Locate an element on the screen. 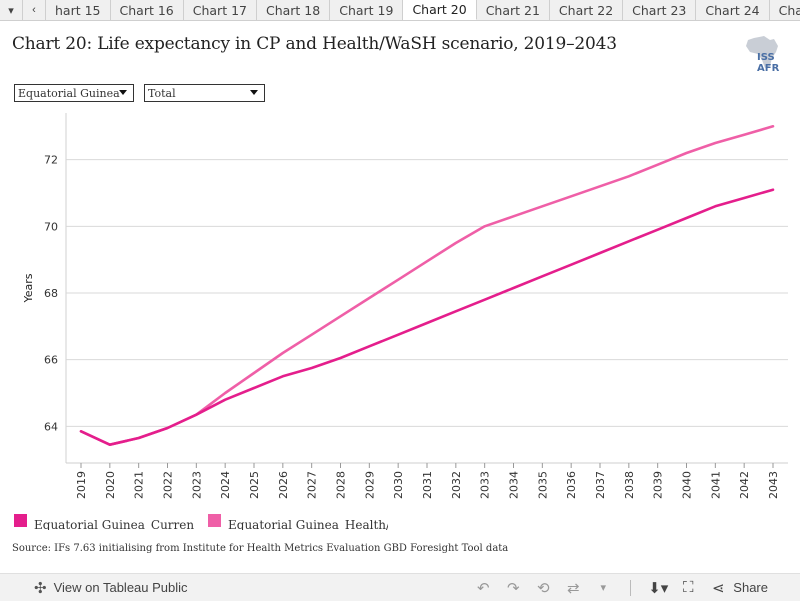 The height and width of the screenshot is (601, 800). x-tick-label: 2030 is located at coordinates (398, 485).